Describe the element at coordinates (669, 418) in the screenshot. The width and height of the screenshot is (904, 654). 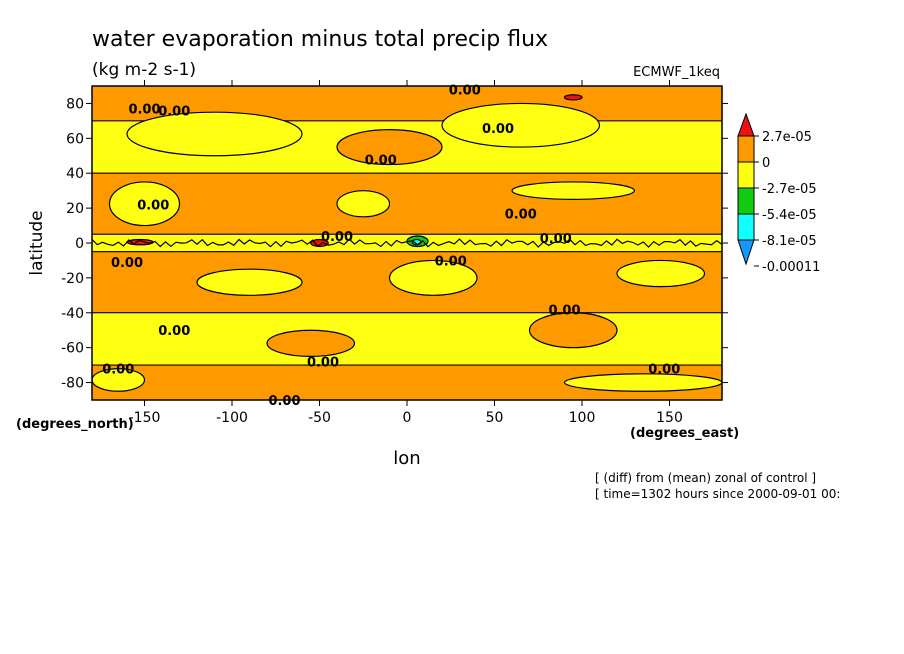
I see `x-tick-label: 150` at that location.